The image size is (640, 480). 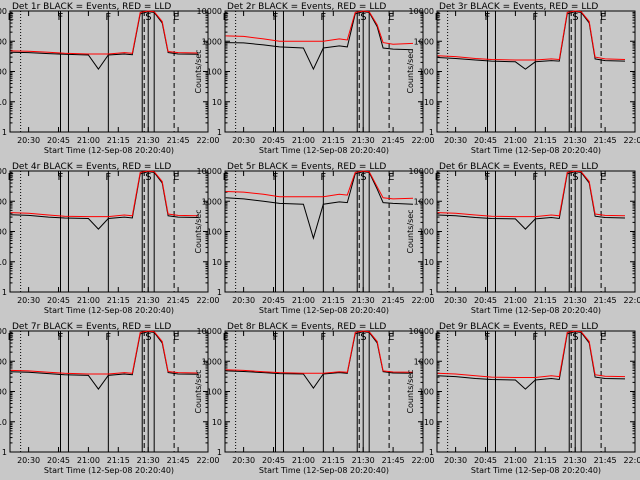 What do you see at coordinates (91, 167) in the screenshot?
I see `panel-title: Det 4r BLACK = Events, RED = LLD` at bounding box center [91, 167].